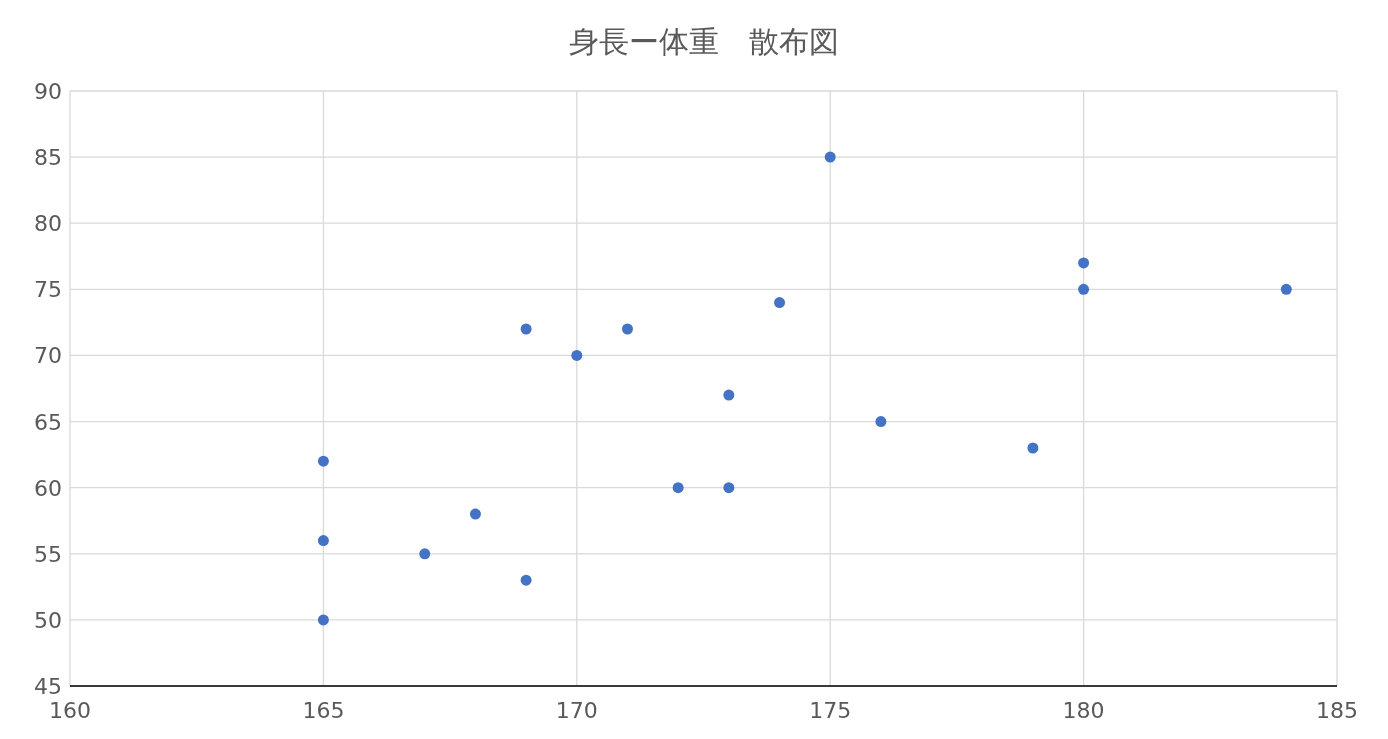  What do you see at coordinates (830, 710) in the screenshot?
I see `x-tick-label: 175` at bounding box center [830, 710].